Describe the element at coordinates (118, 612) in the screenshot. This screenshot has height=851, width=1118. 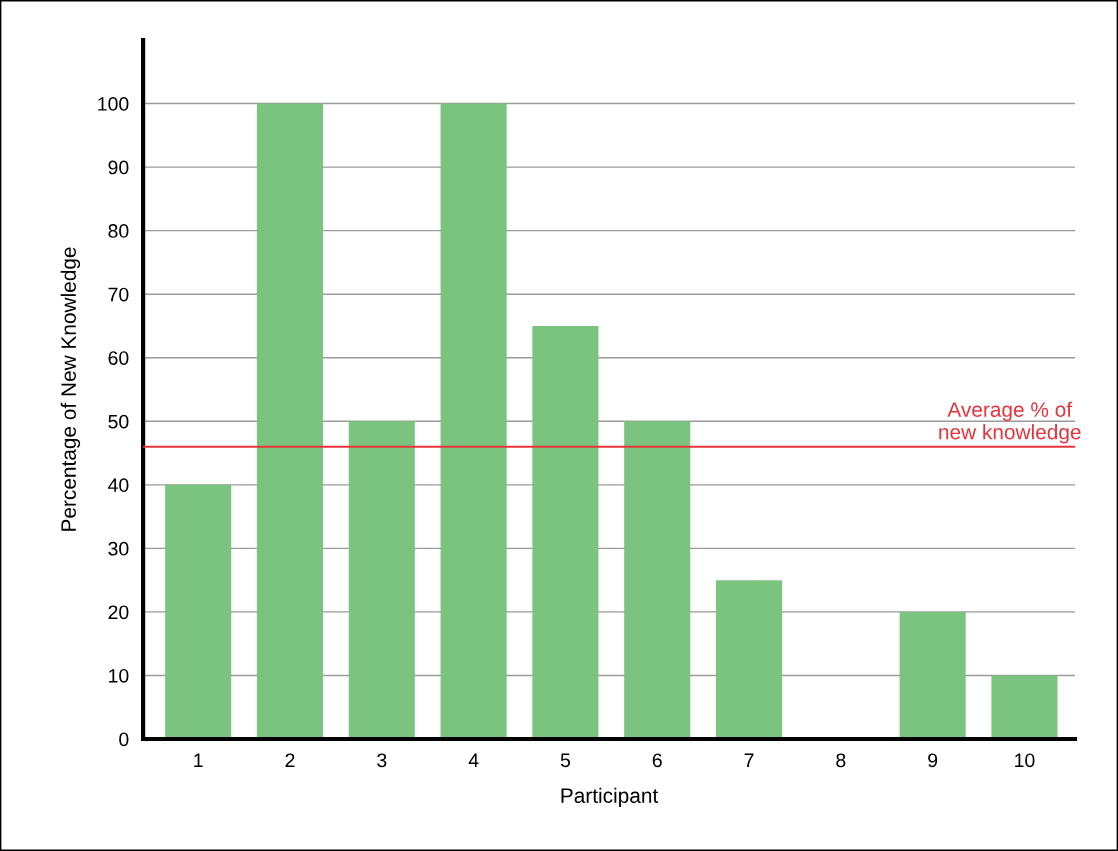
I see `y-tick-label: 20` at that location.